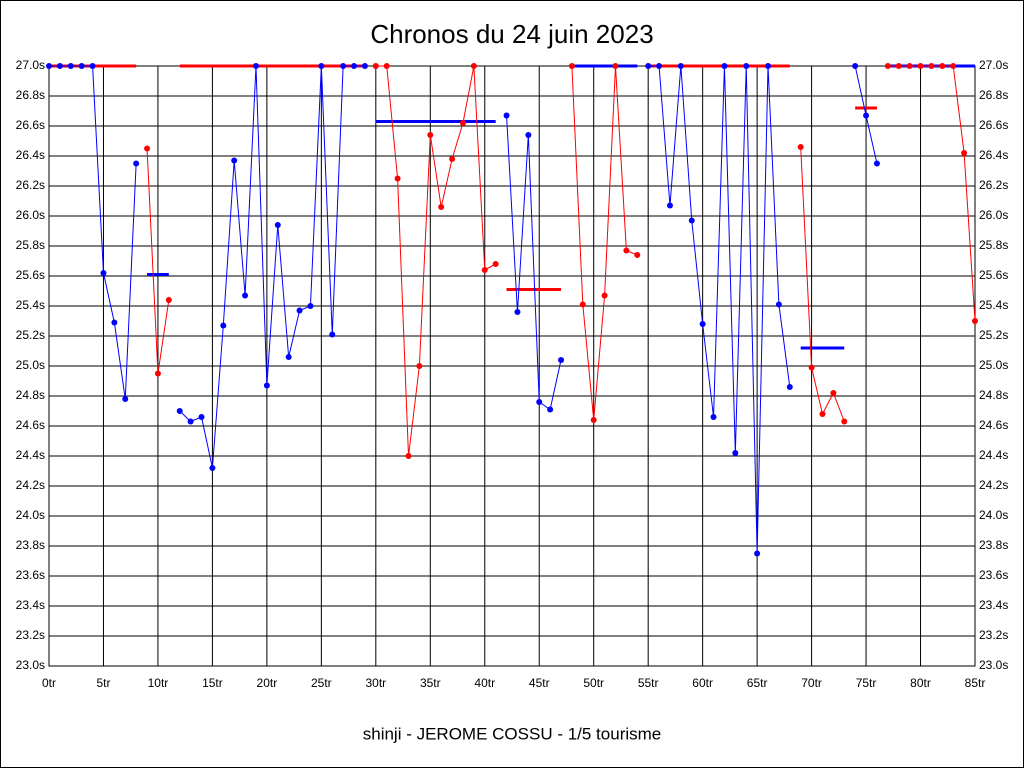 The image size is (1024, 768). Describe the element at coordinates (993, 395) in the screenshot. I see `y2-tick-label: 24.8s` at that location.